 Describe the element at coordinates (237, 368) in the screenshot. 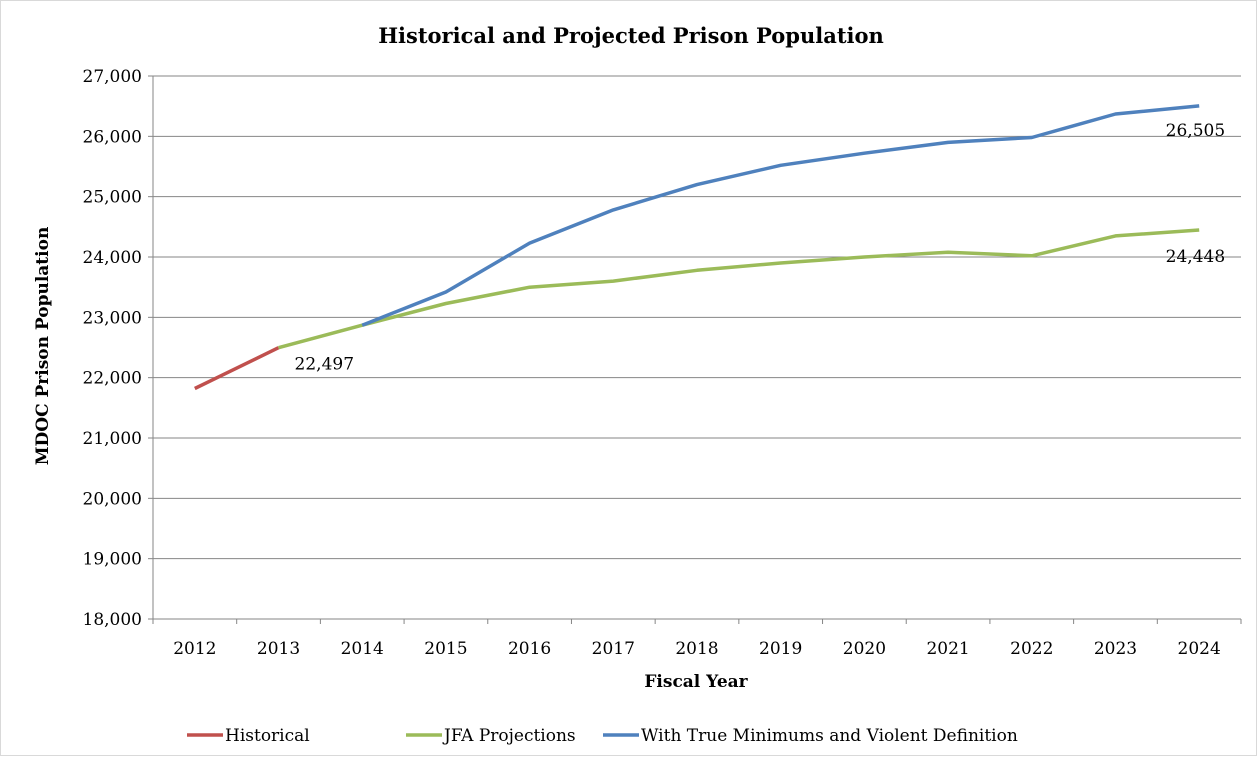

I see `series-line-historical` at that location.